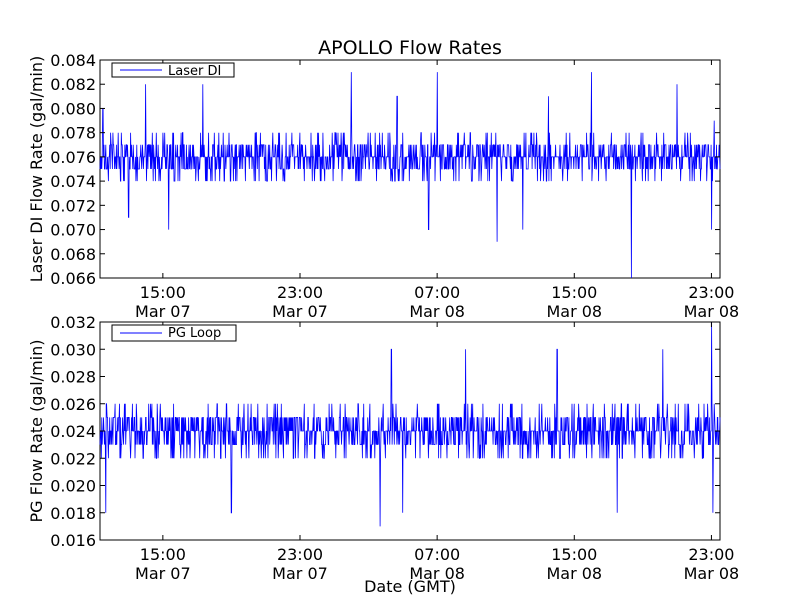  Describe the element at coordinates (410, 586) in the screenshot. I see `x-axis-label: Date (GMT)` at that location.